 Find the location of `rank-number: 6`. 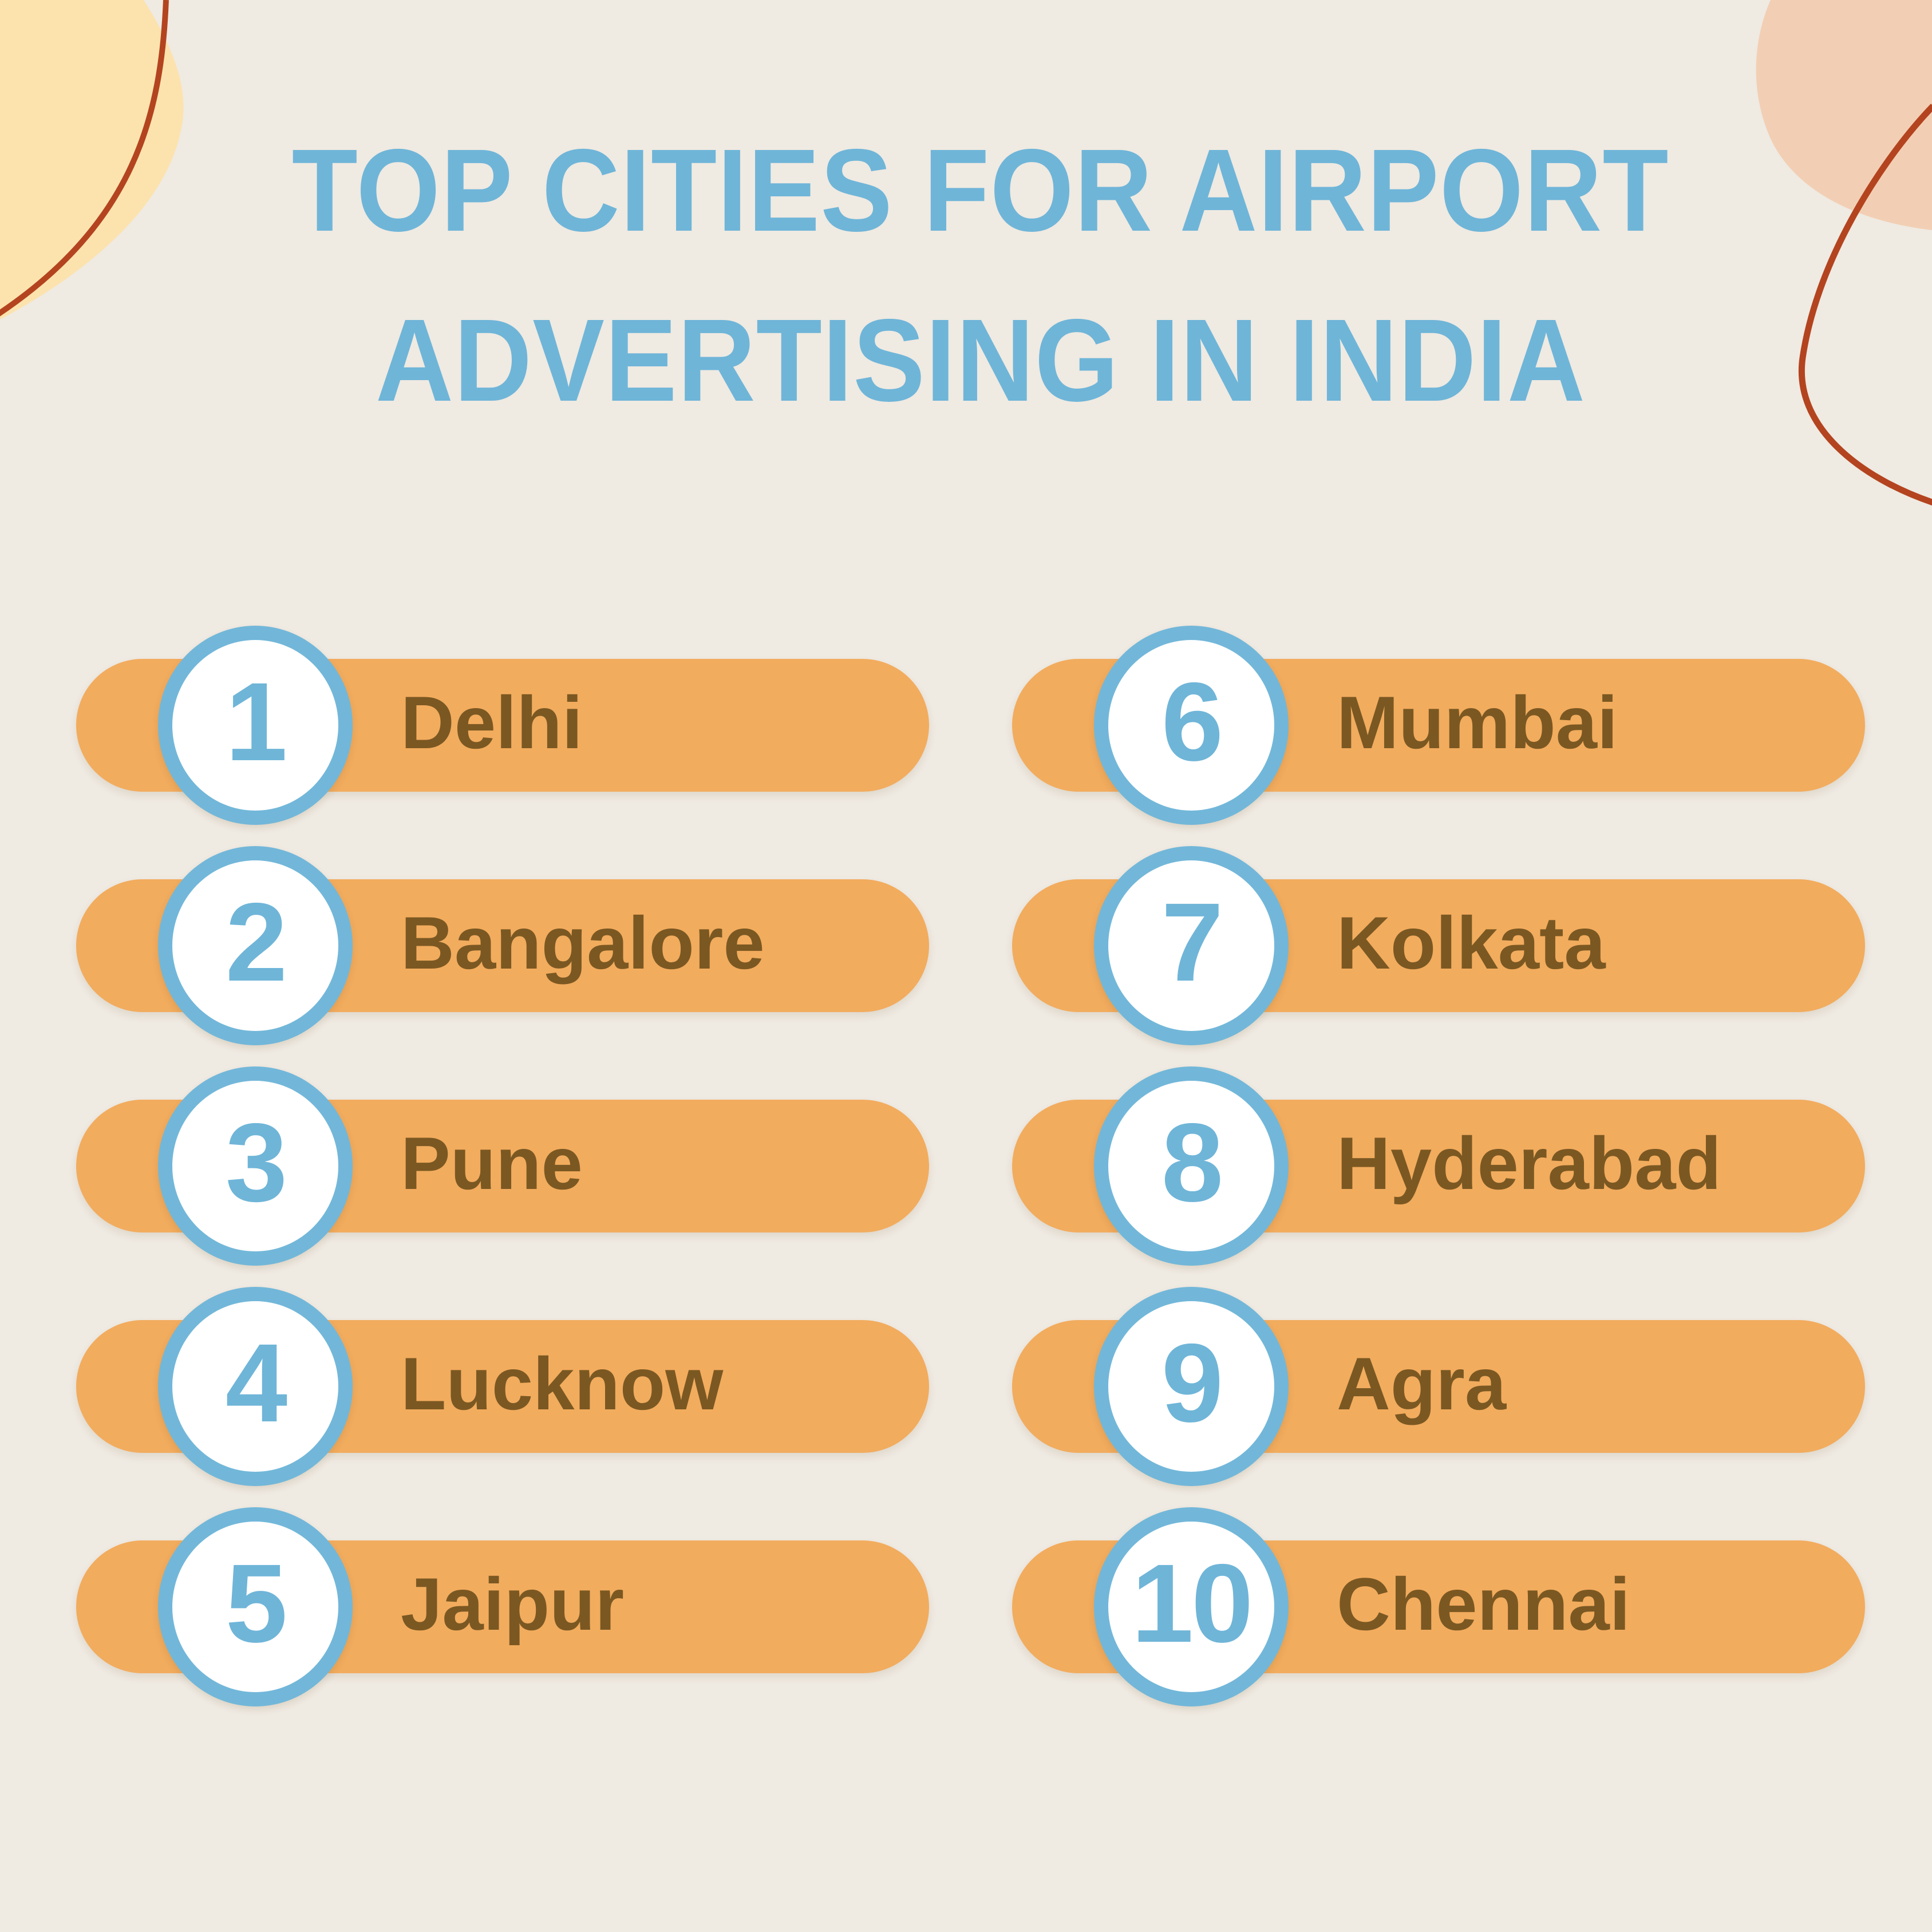

rank-number: 6 is located at coordinates (1192, 721).